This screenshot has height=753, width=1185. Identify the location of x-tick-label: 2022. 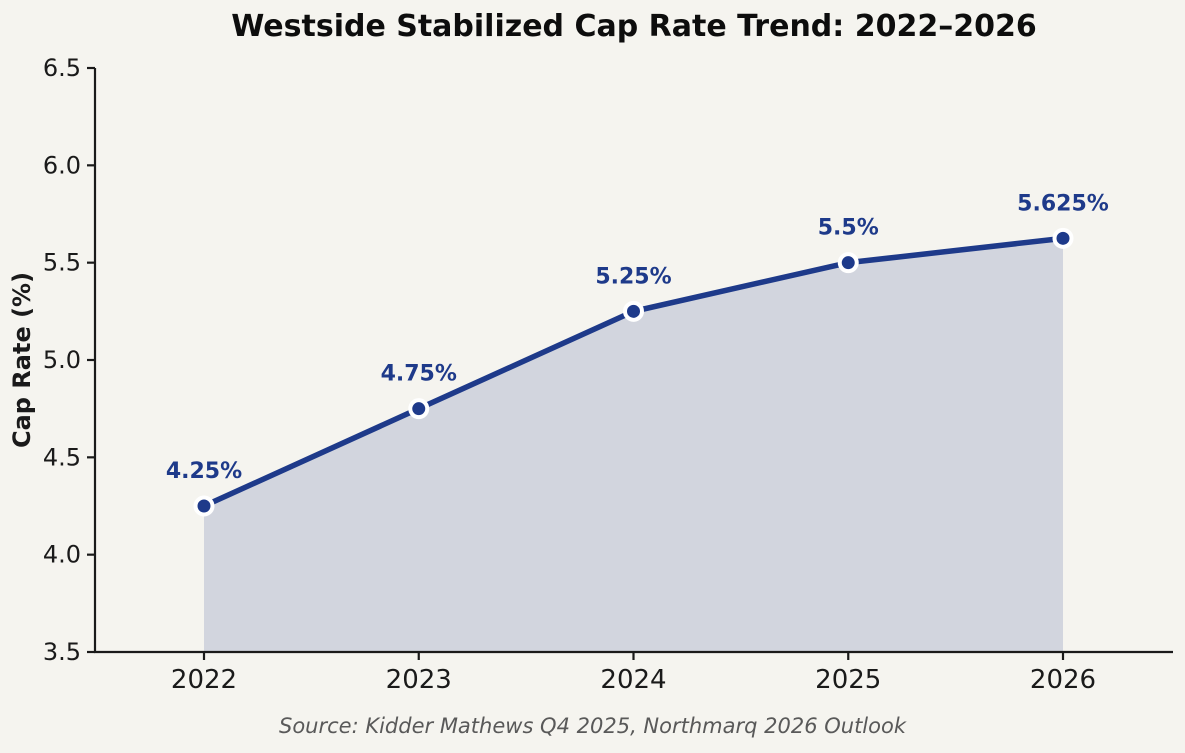
(204, 680).